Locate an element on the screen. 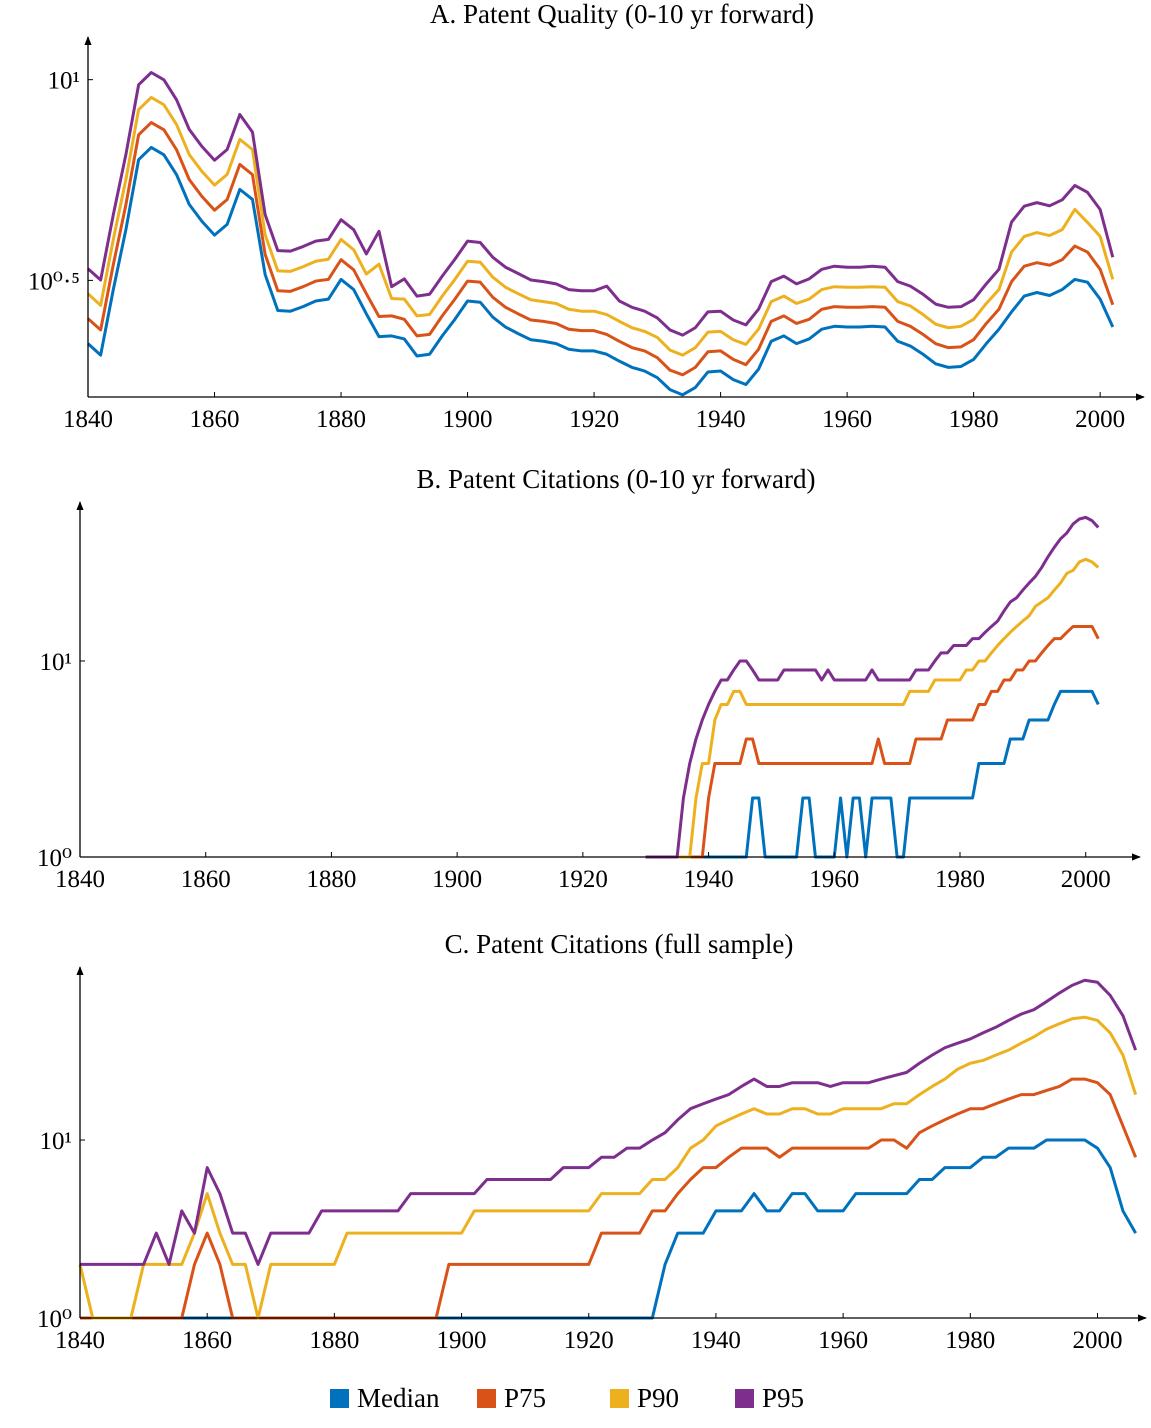  chart-title: A. Patent Quality (0-10 yr forward) is located at coordinates (622, 14).